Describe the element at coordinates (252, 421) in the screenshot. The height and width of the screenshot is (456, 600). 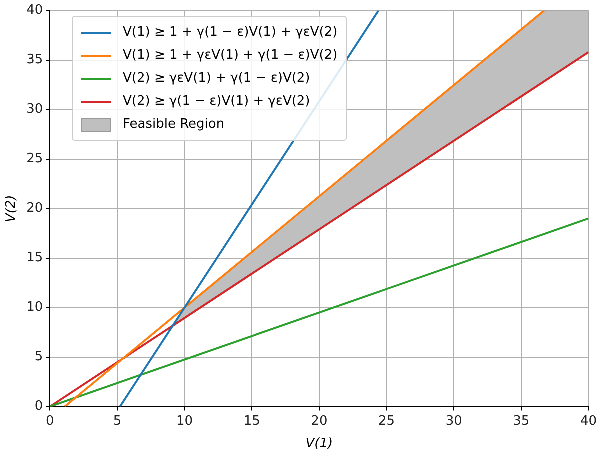
I see `x-tick-label: 15` at that location.